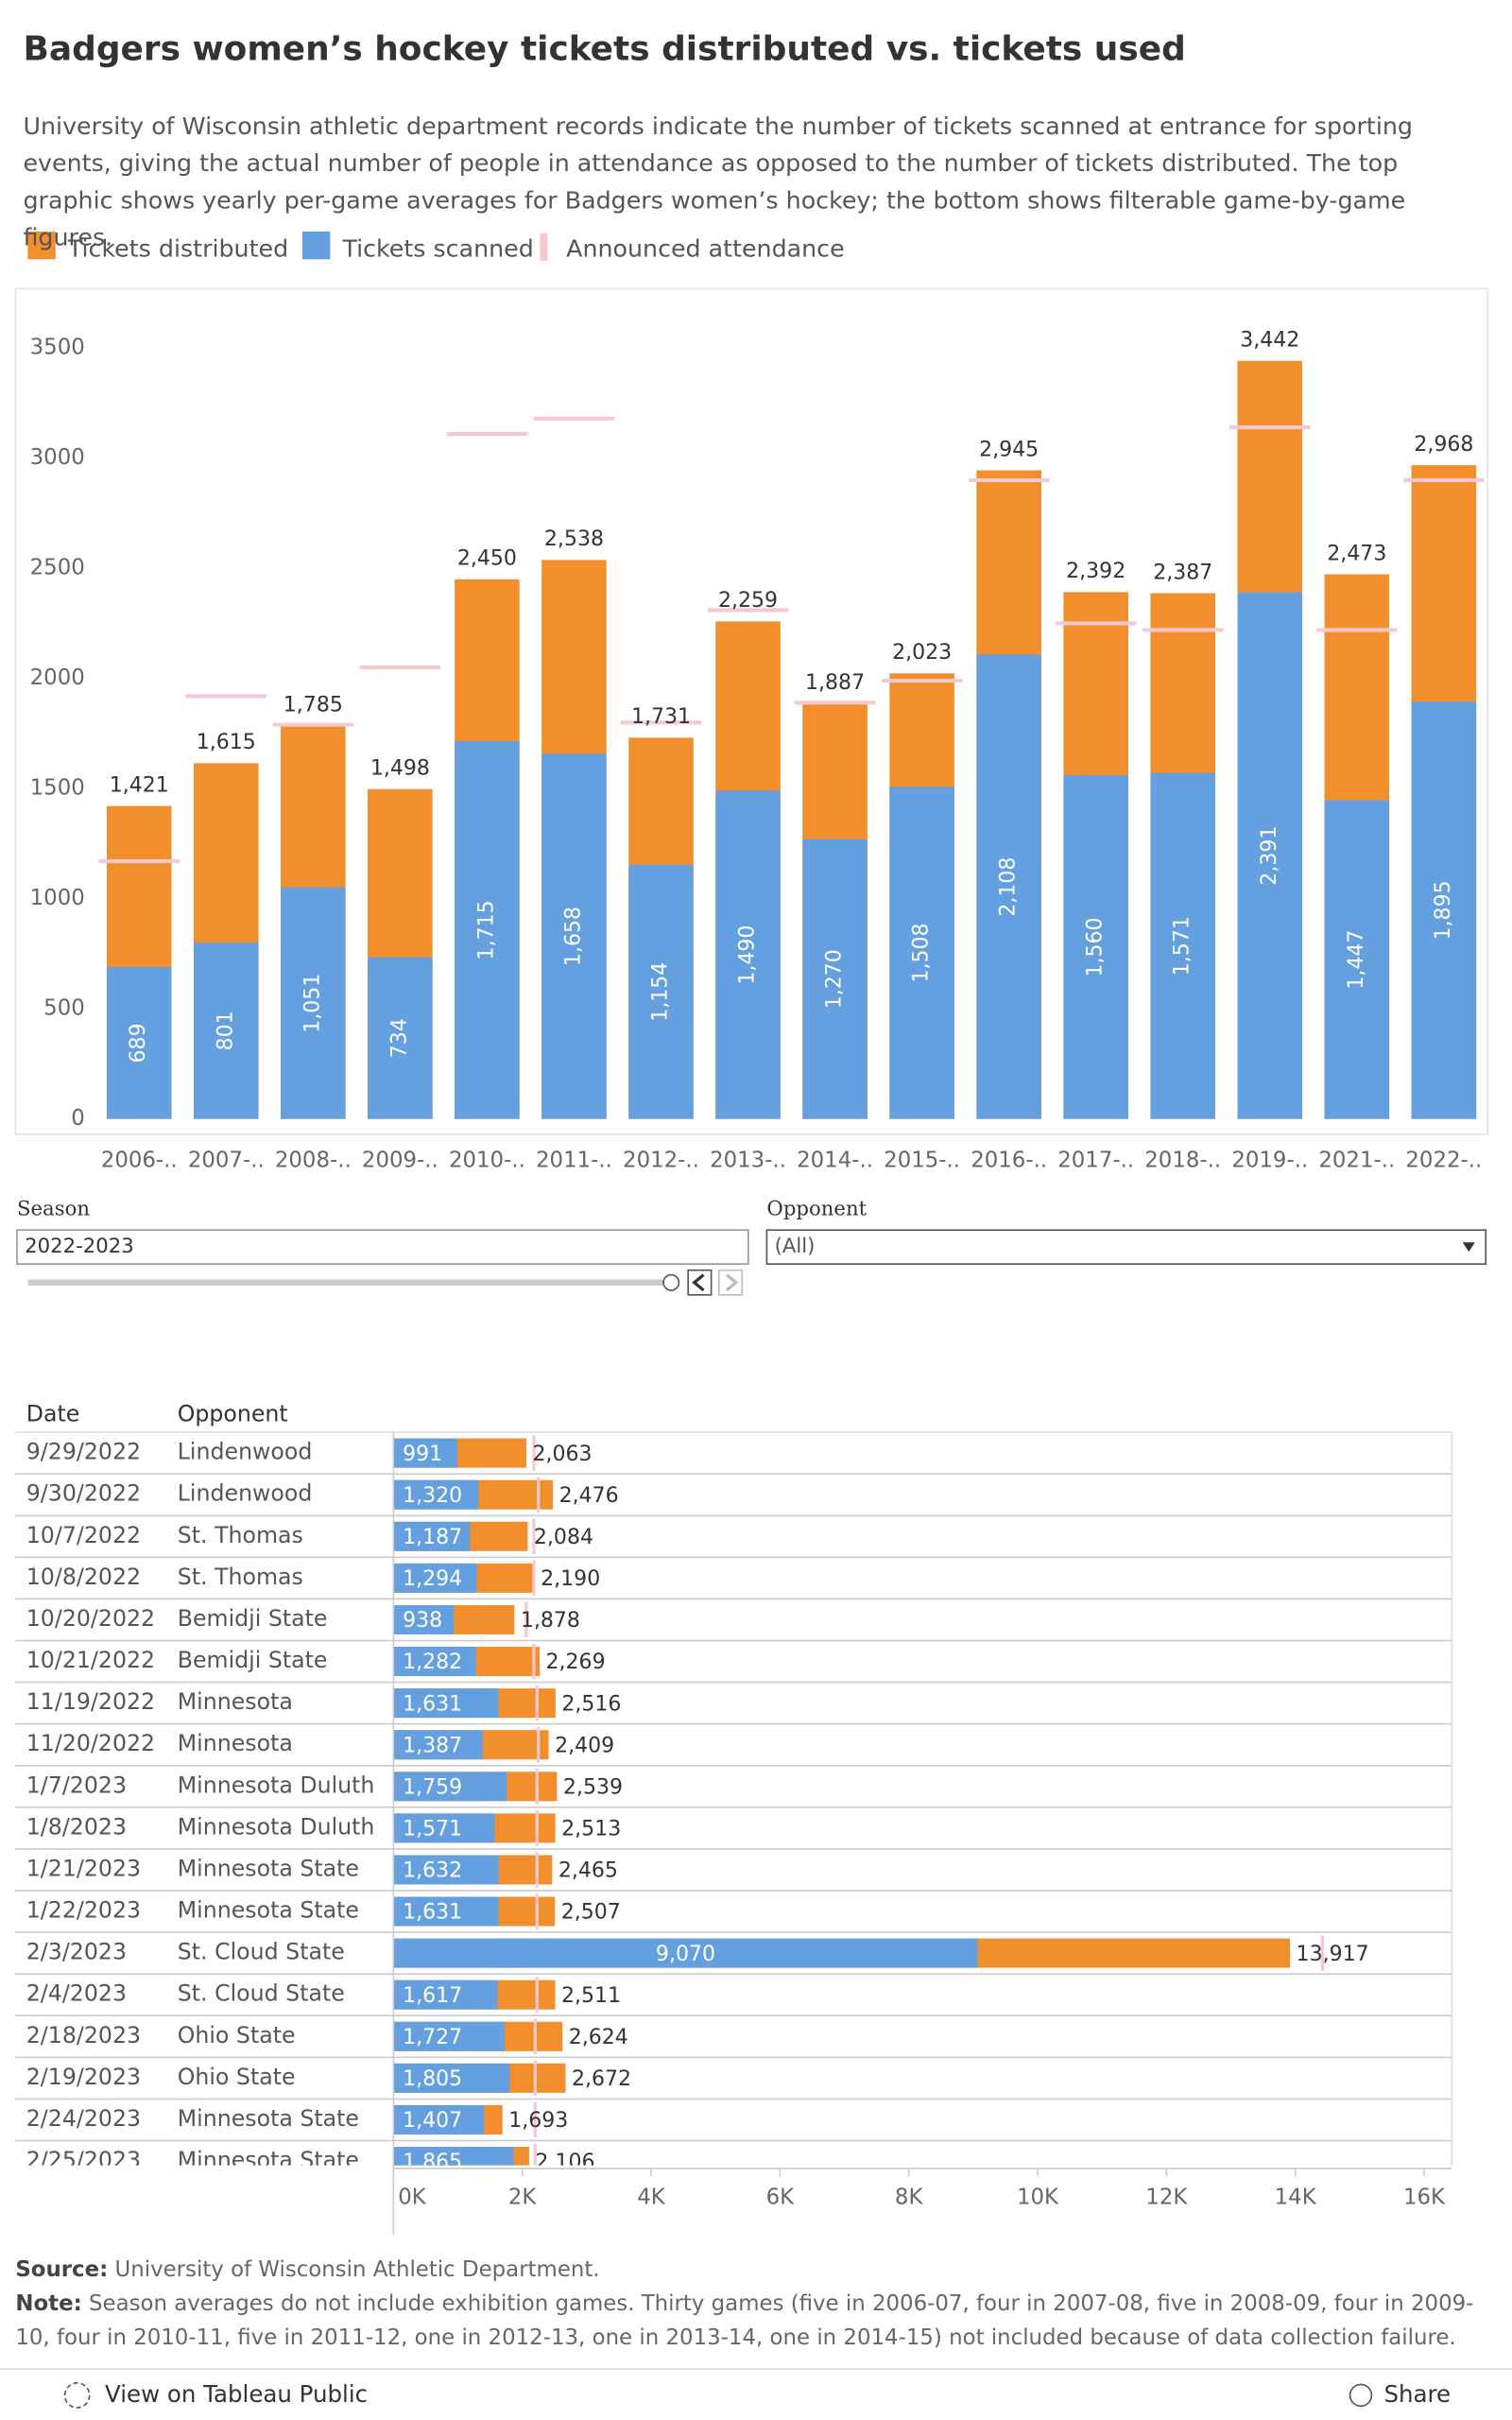 Image resolution: width=1512 pixels, height=2420 pixels. What do you see at coordinates (816, 1208) in the screenshot?
I see `opponent-label: Opponent` at bounding box center [816, 1208].